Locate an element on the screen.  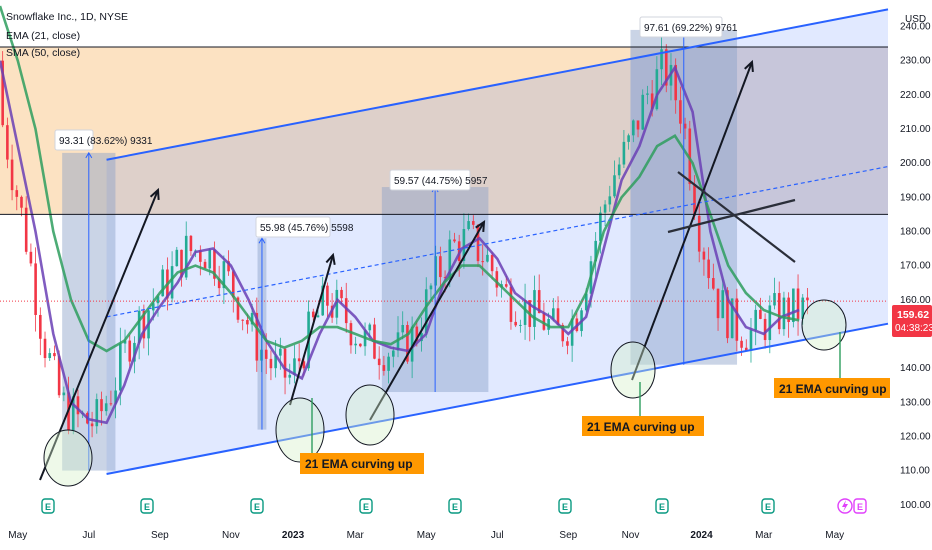
price-label-value: 159.62 is located at coordinates (913, 315).